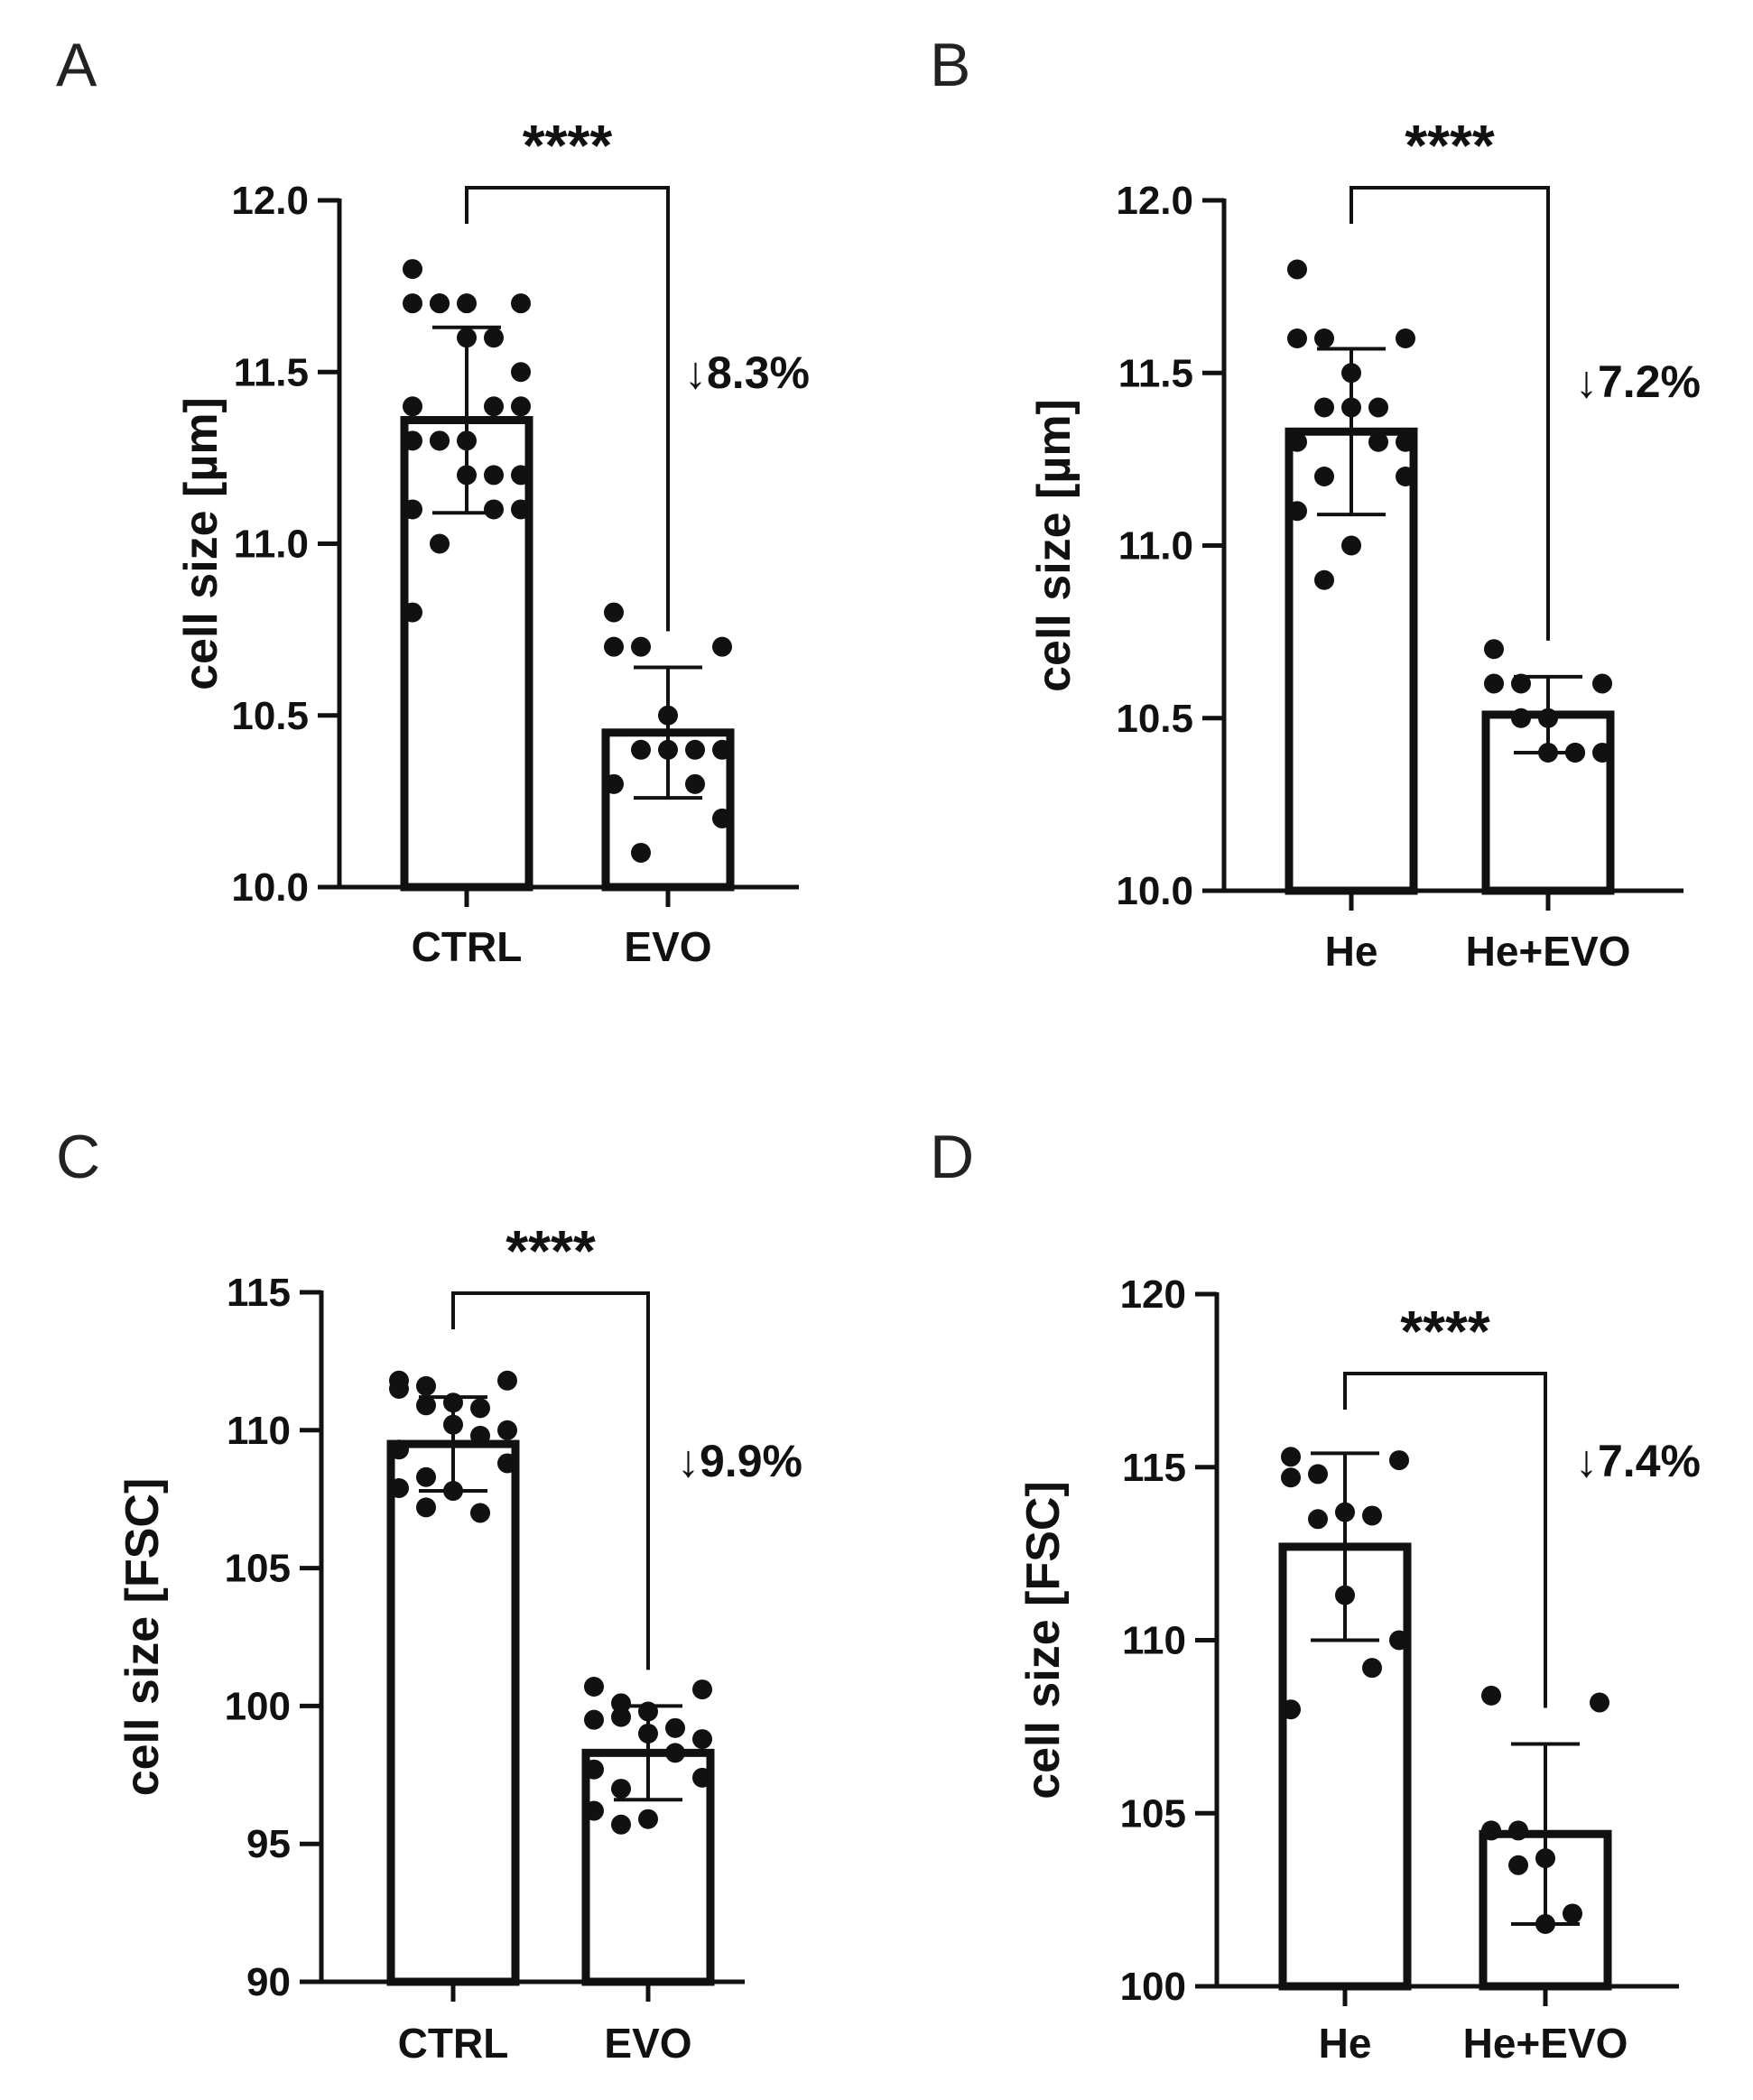 This screenshot has height=2100, width=1753. I want to click on panel-d-percent-change: ↓7.4%, so click(1638, 1461).